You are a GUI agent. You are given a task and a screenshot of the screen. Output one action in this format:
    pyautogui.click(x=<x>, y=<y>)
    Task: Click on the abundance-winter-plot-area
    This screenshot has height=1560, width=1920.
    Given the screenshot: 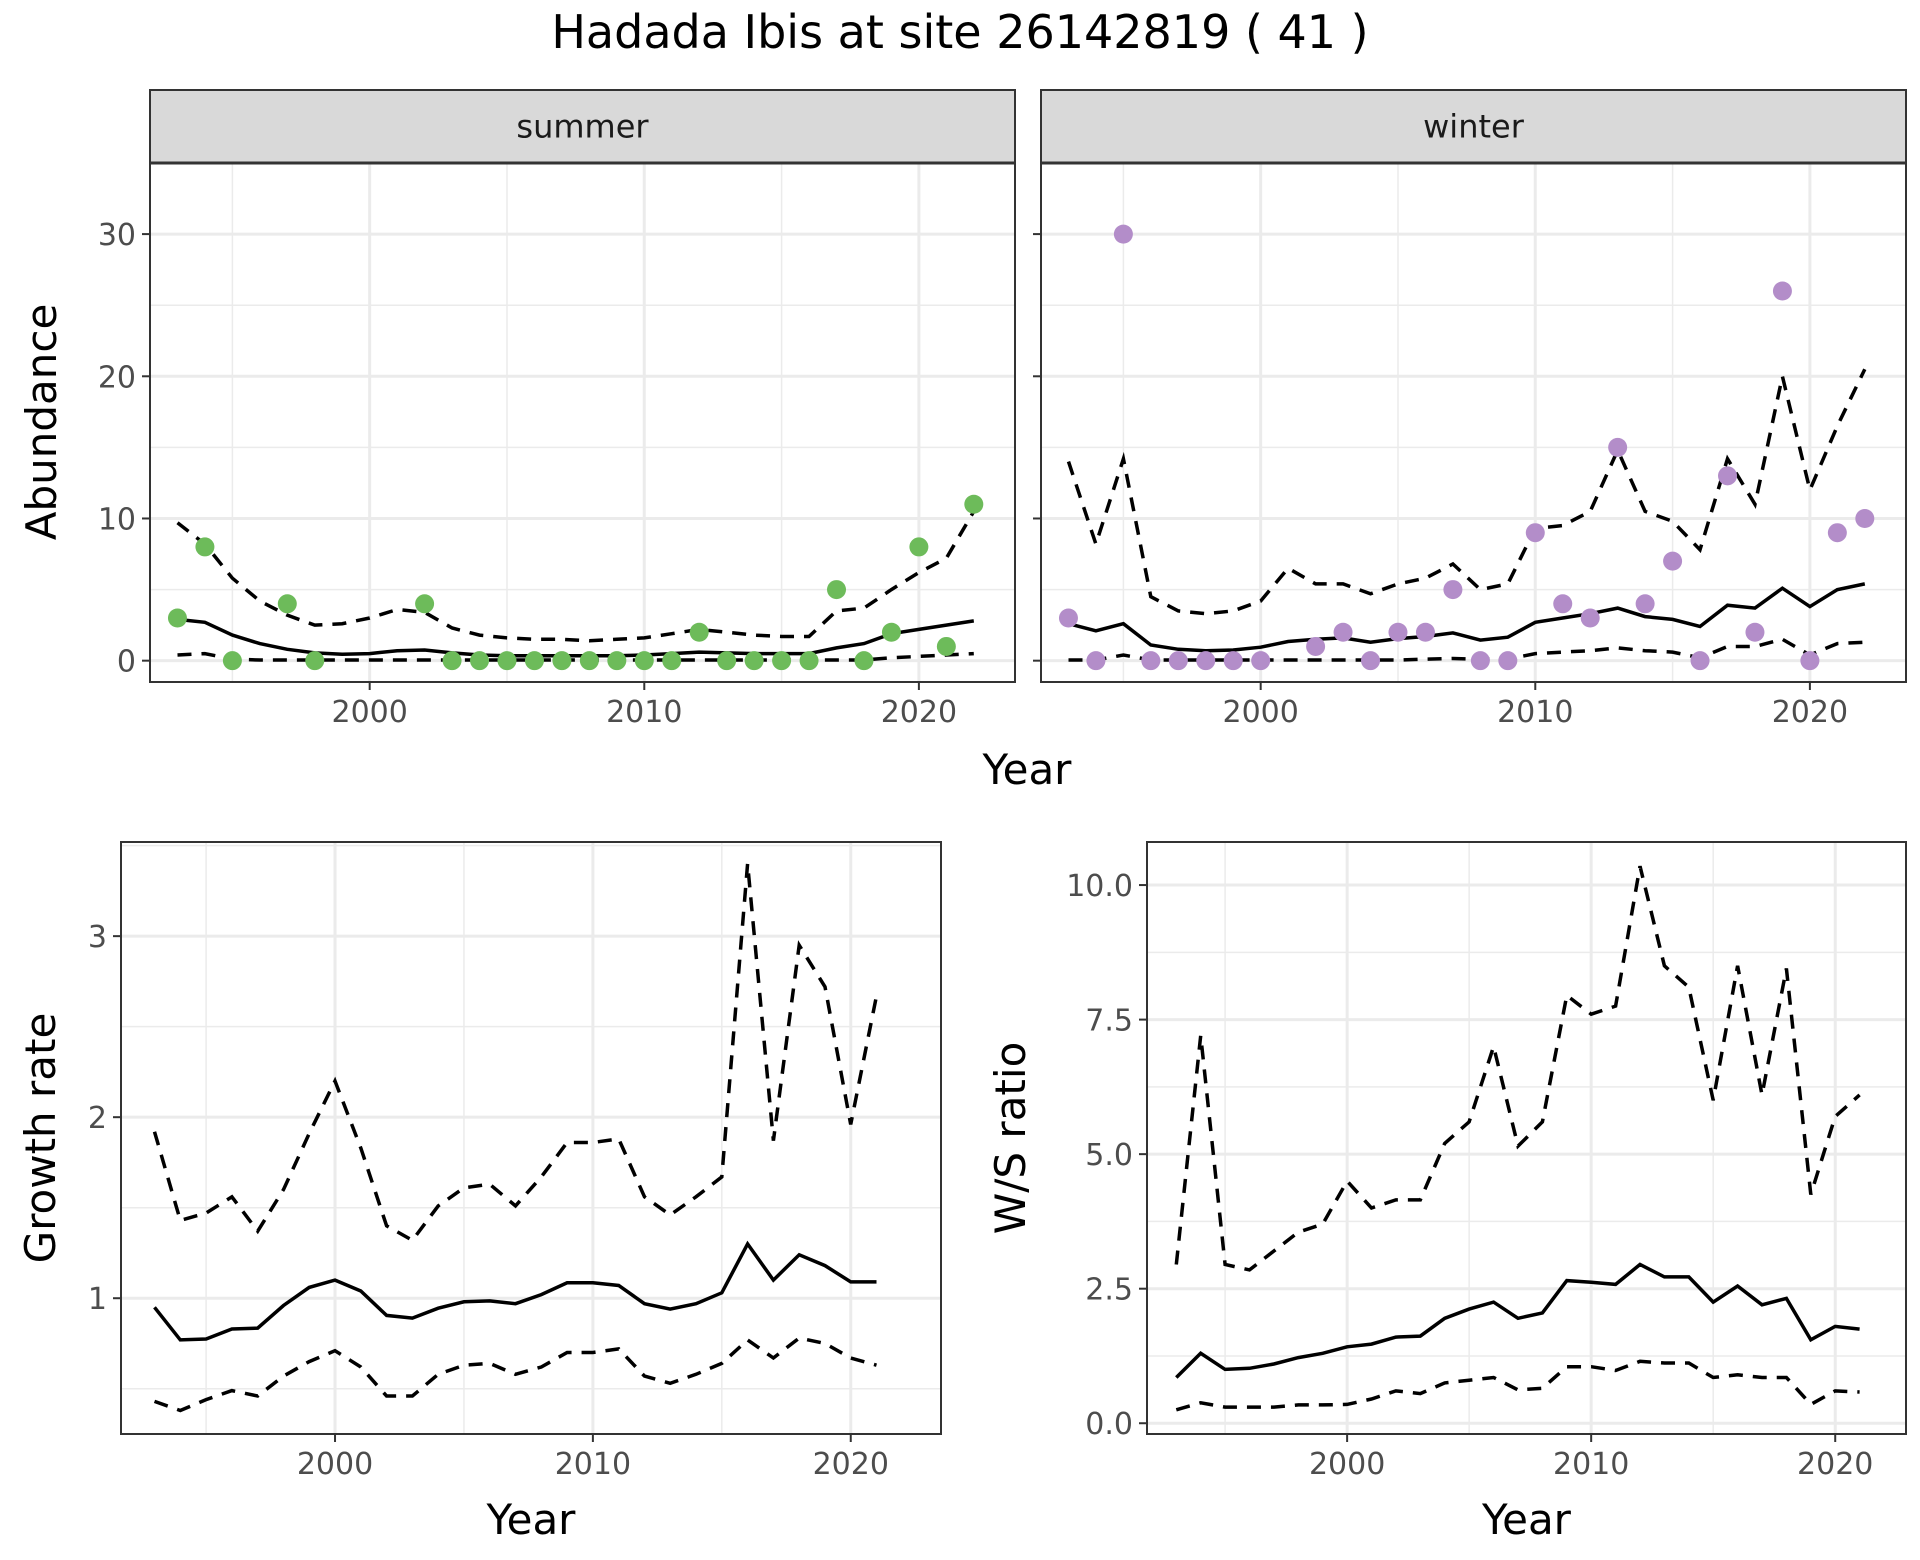 What is the action you would take?
    pyautogui.click(x=1473, y=422)
    